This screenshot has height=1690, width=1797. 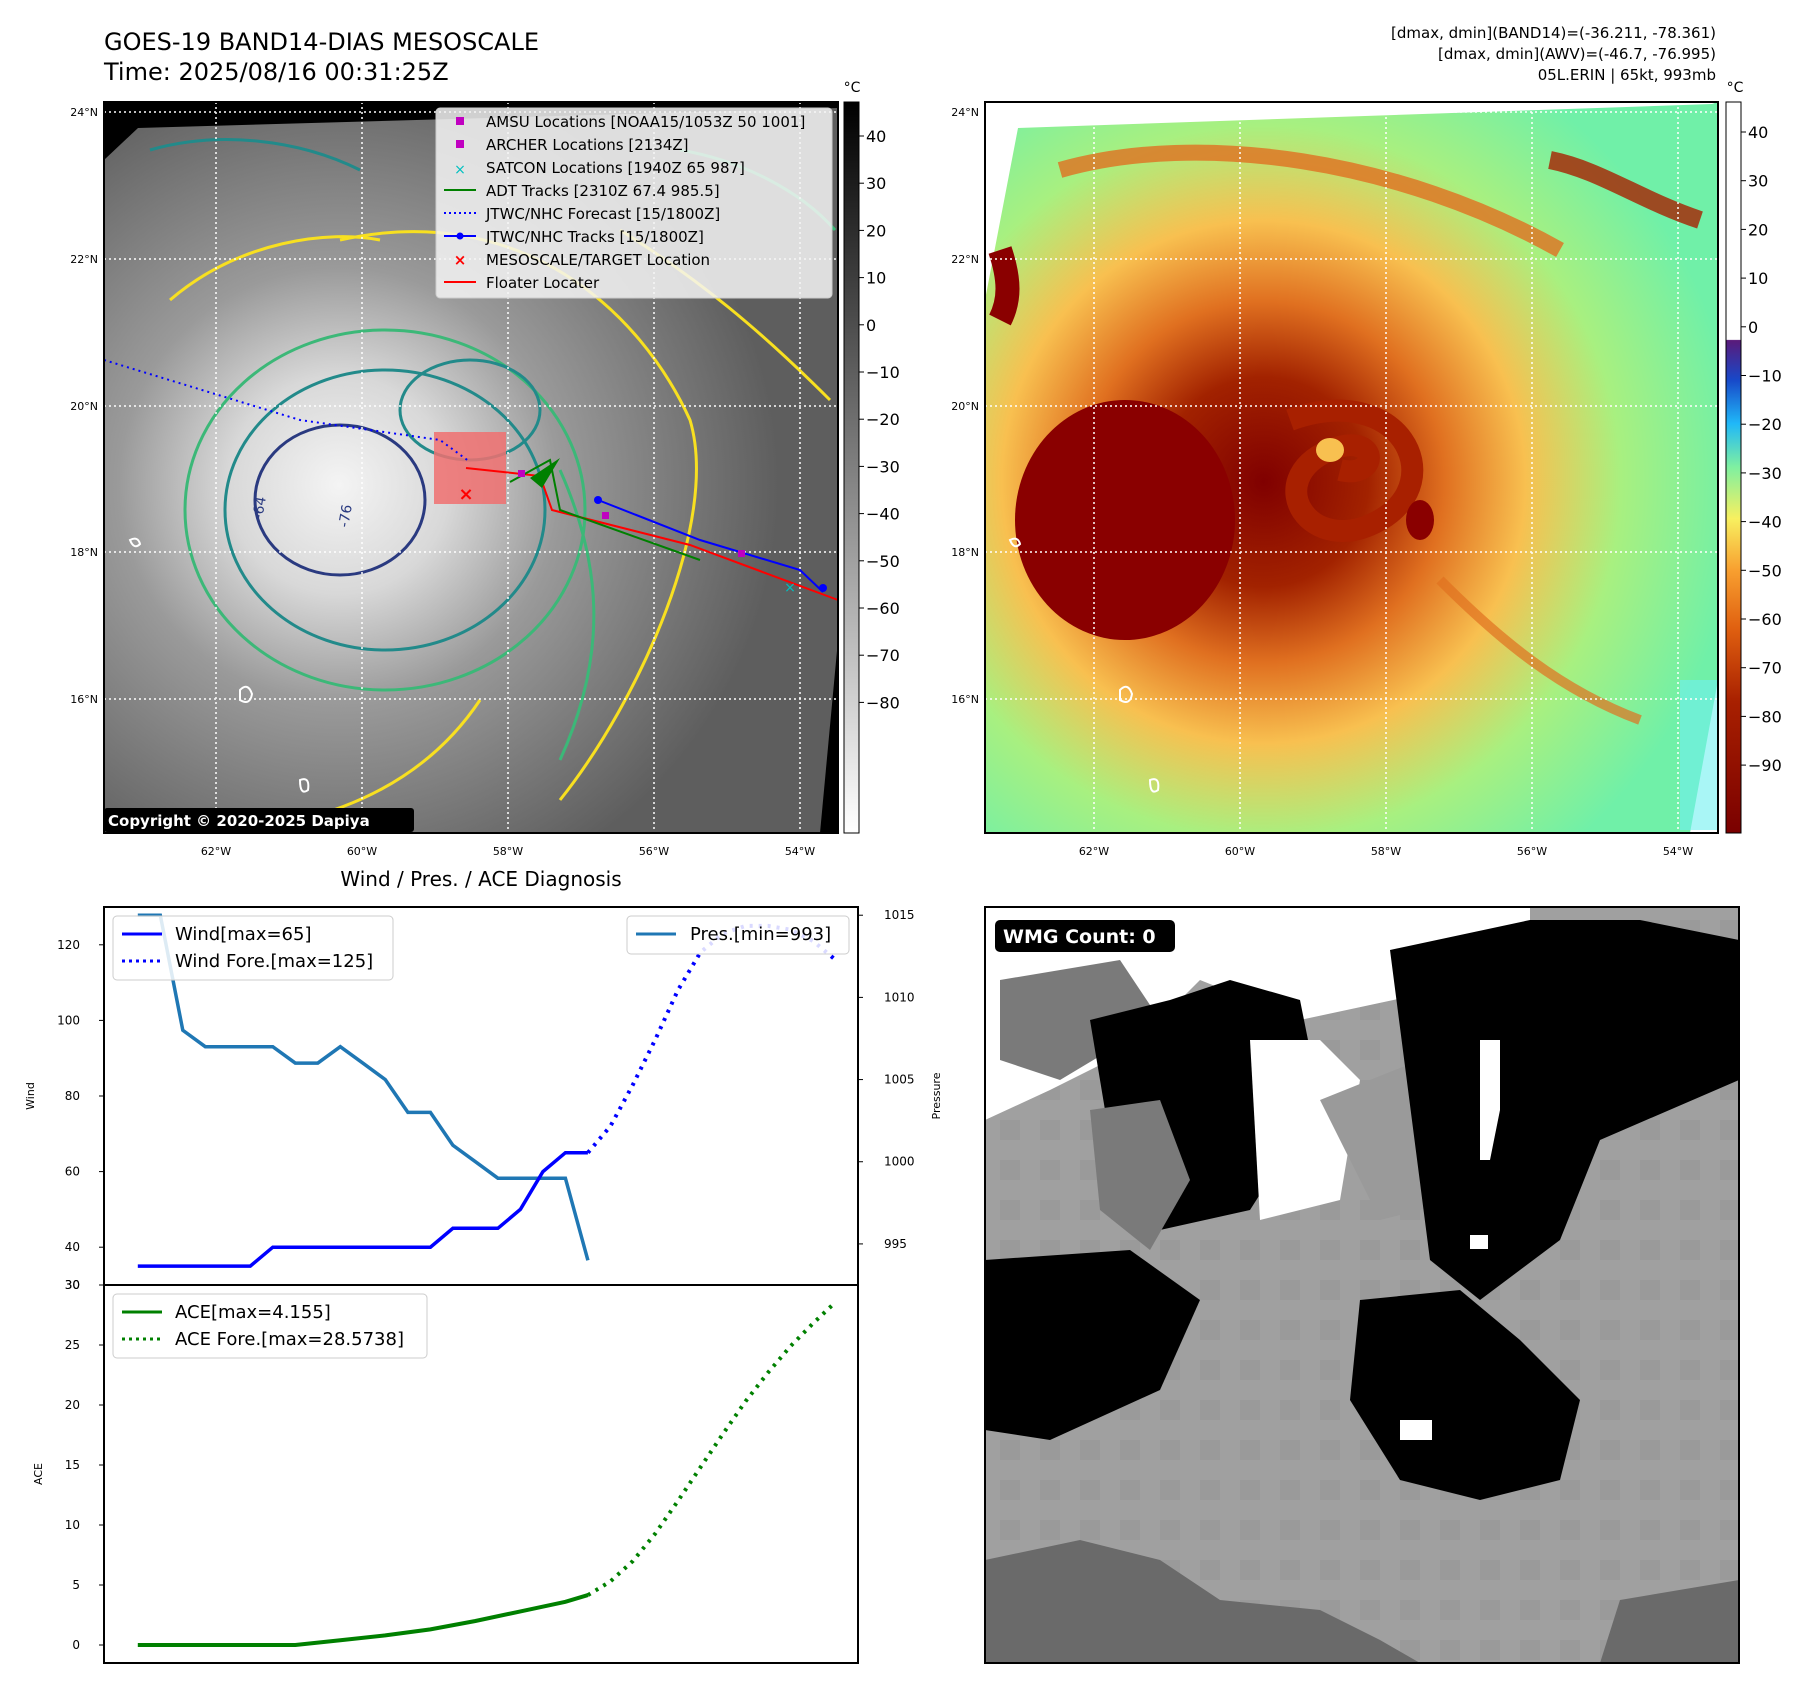 What do you see at coordinates (1765, 522) in the screenshot?
I see `colorbar-color-tick: −40` at bounding box center [1765, 522].